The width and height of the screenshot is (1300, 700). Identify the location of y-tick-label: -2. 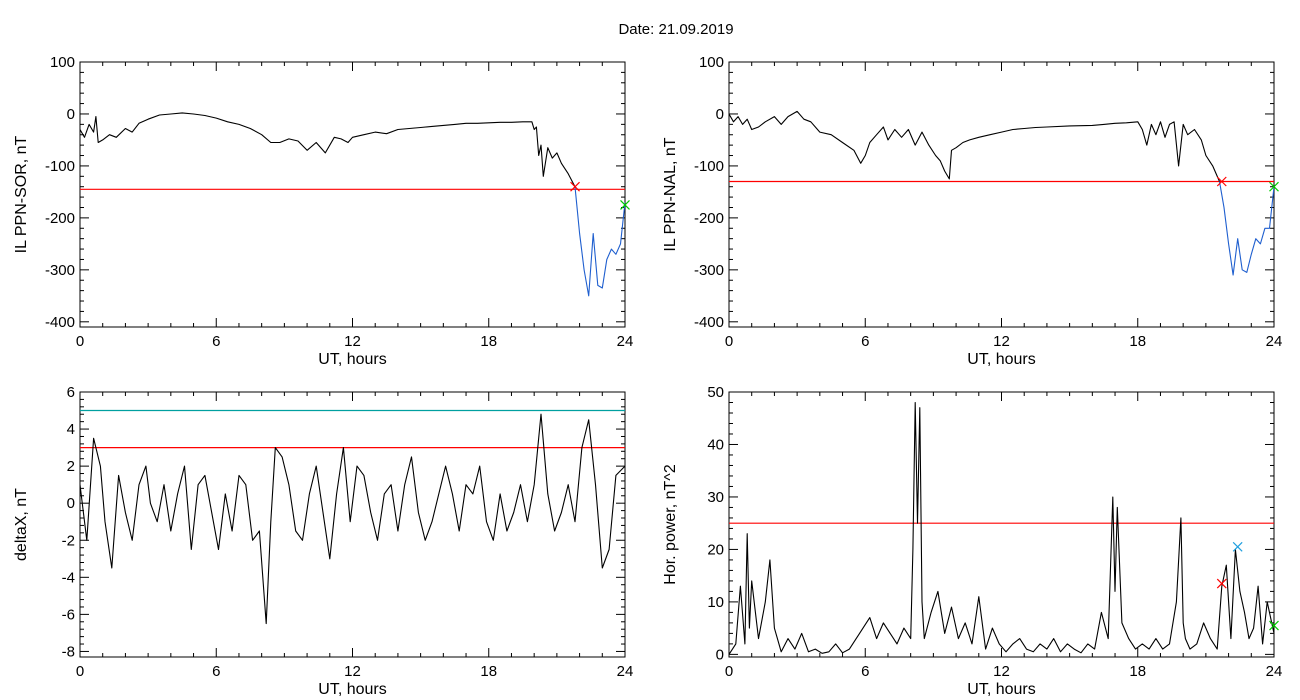
(68, 540).